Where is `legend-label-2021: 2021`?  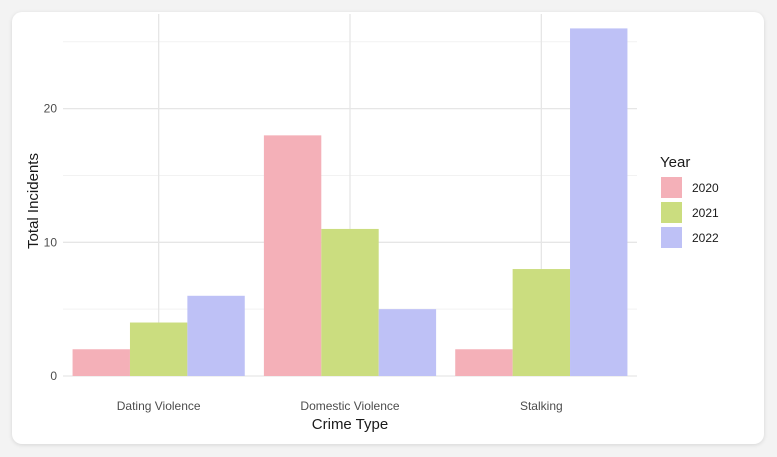
legend-label-2021: 2021 is located at coordinates (705, 213).